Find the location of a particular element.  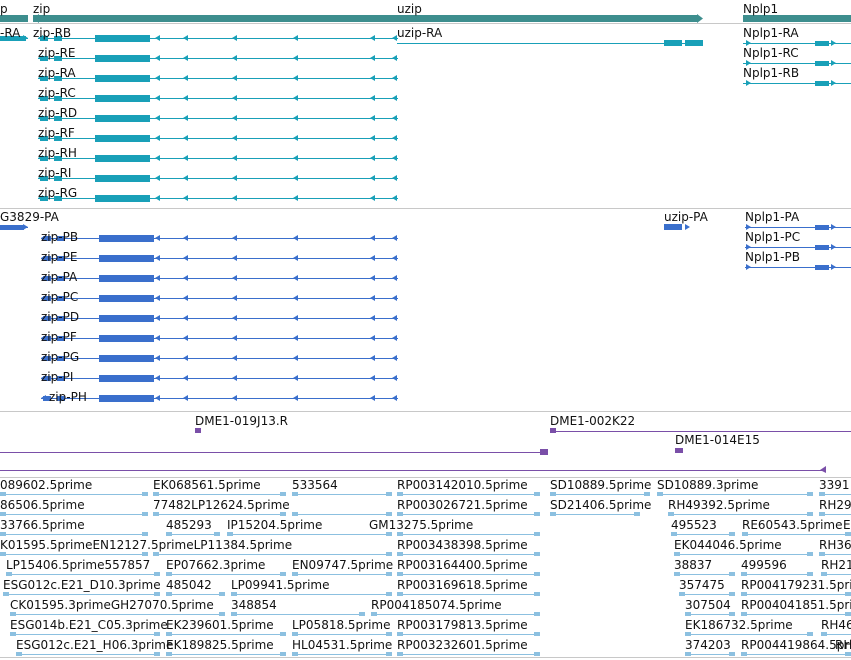

est-label: EP07662.3prime is located at coordinates (216, 565).